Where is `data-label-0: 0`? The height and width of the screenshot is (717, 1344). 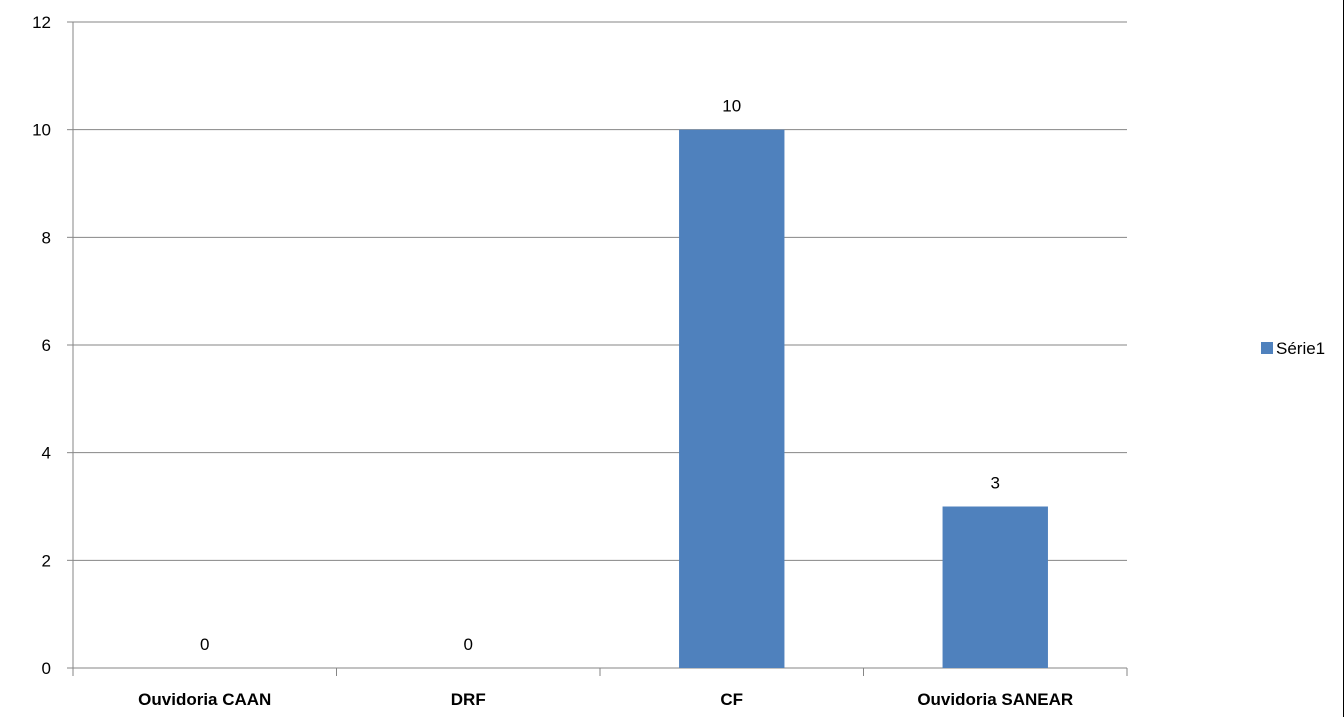 data-label-0: 0 is located at coordinates (204, 644).